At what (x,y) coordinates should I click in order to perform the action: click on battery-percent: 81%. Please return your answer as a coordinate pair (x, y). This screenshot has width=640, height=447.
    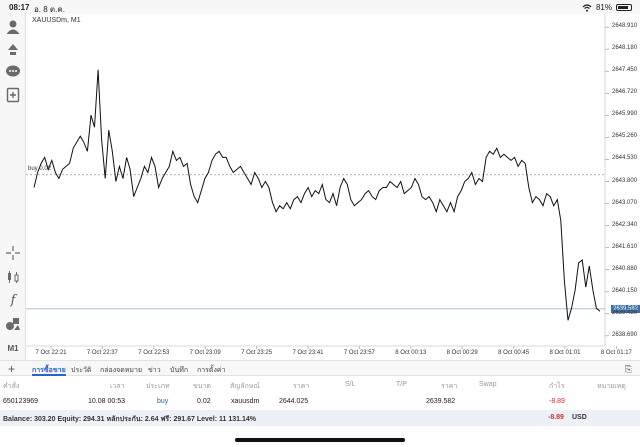
    Looking at the image, I should click on (603, 7).